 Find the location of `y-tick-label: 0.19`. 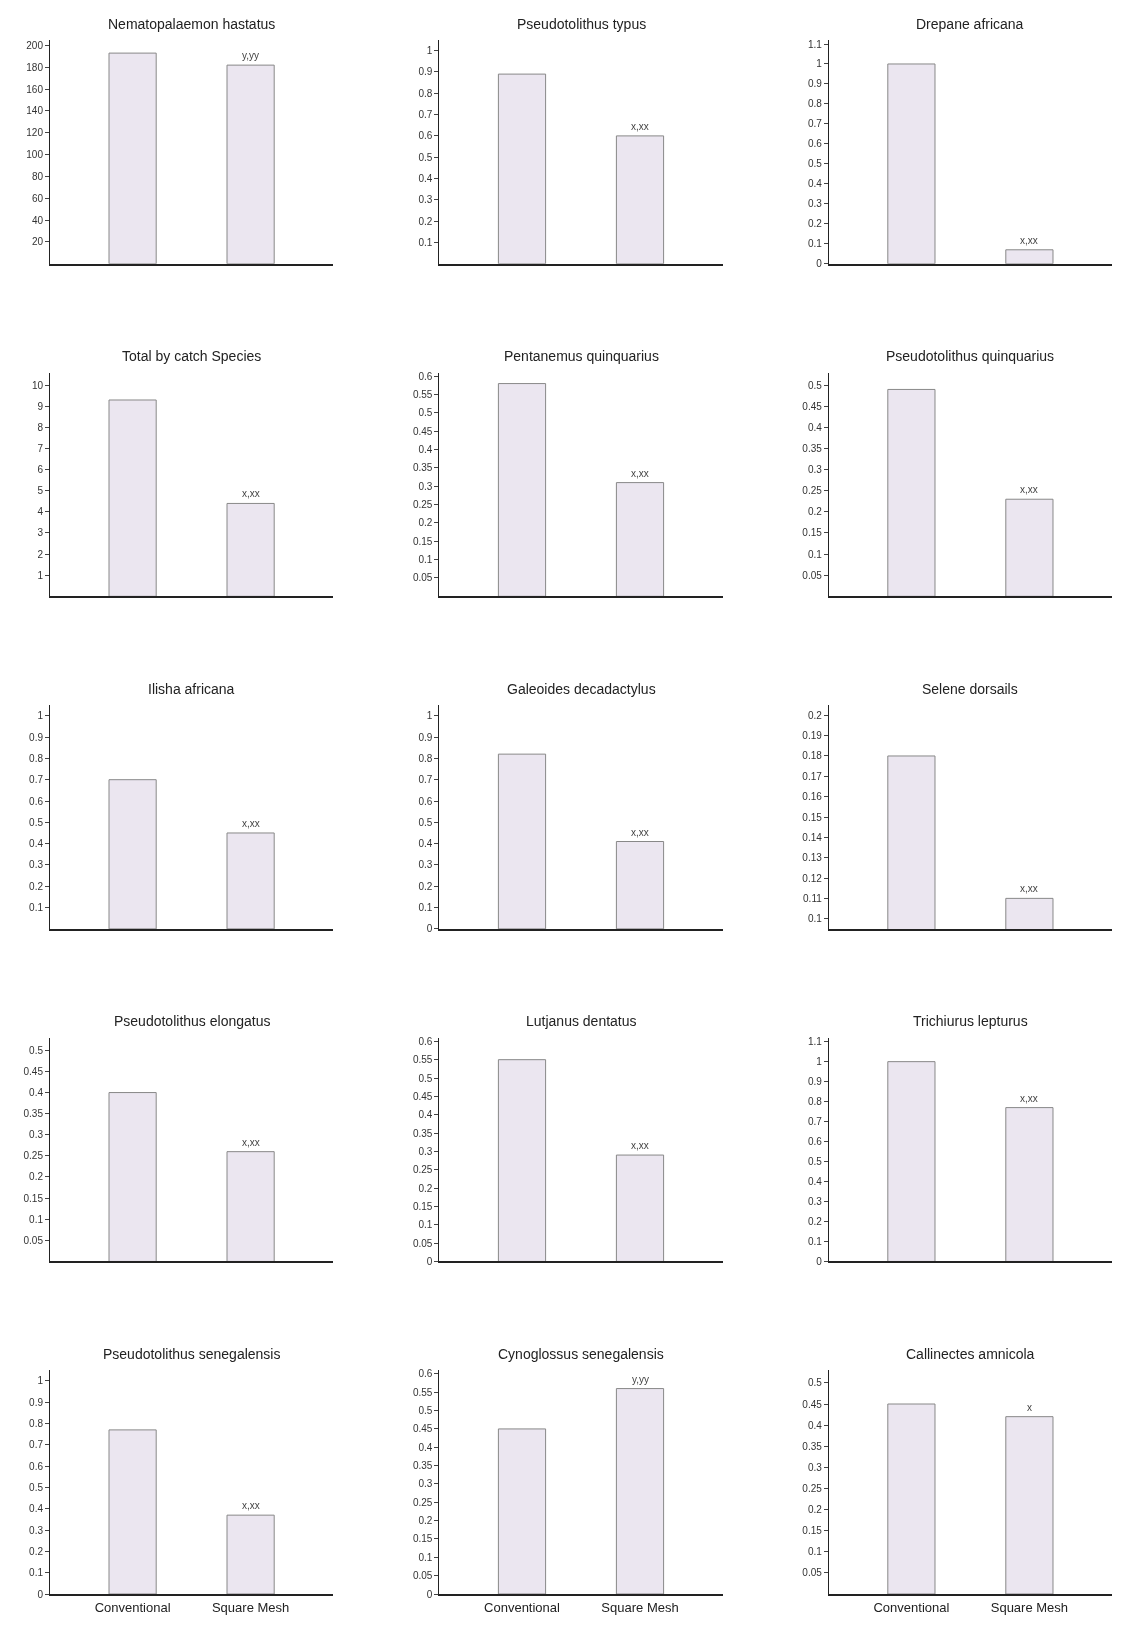

y-tick-label: 0.19 is located at coordinates (812, 736).